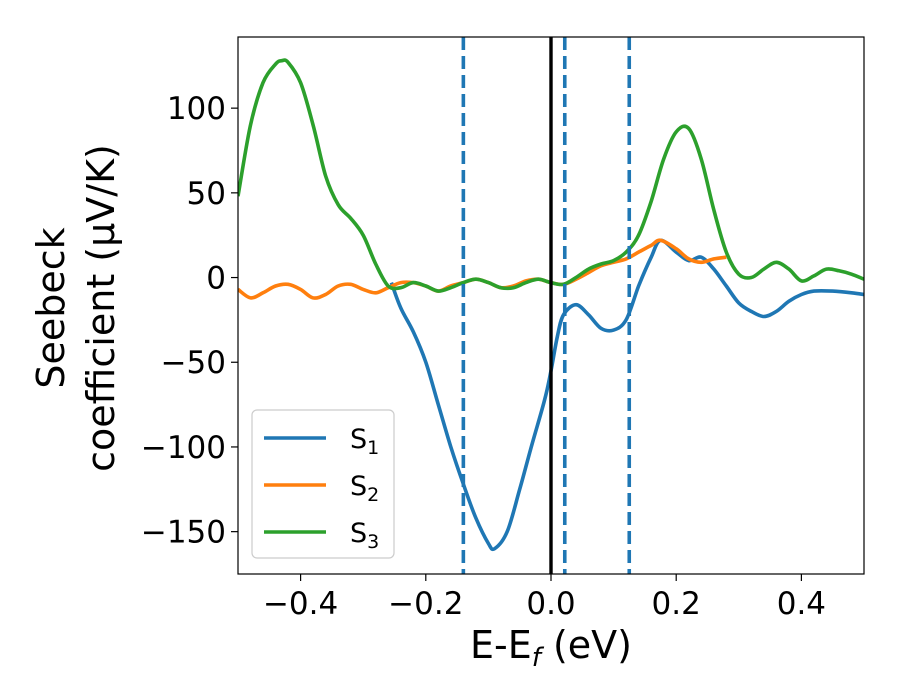  I want to click on x-axis-label: E-Ef (eV), so click(551, 648).